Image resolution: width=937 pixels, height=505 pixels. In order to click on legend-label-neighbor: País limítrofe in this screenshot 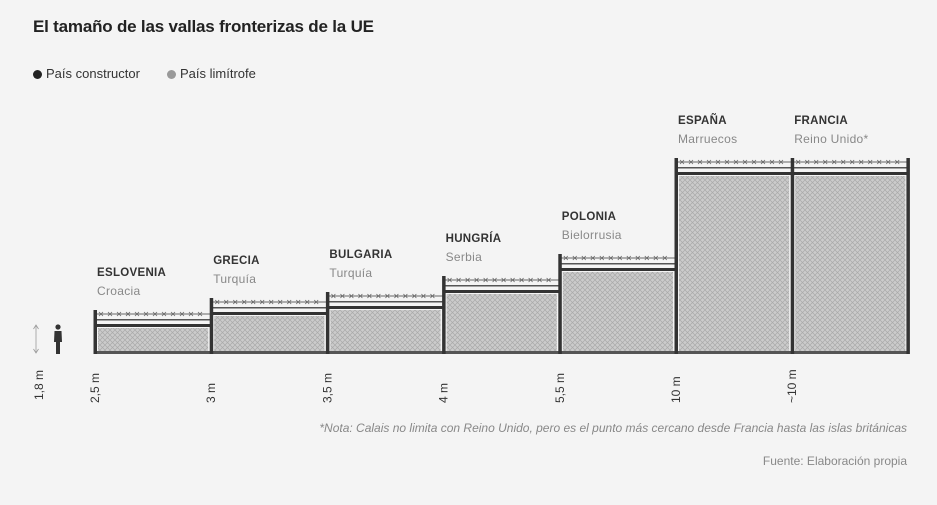, I will do `click(218, 73)`.